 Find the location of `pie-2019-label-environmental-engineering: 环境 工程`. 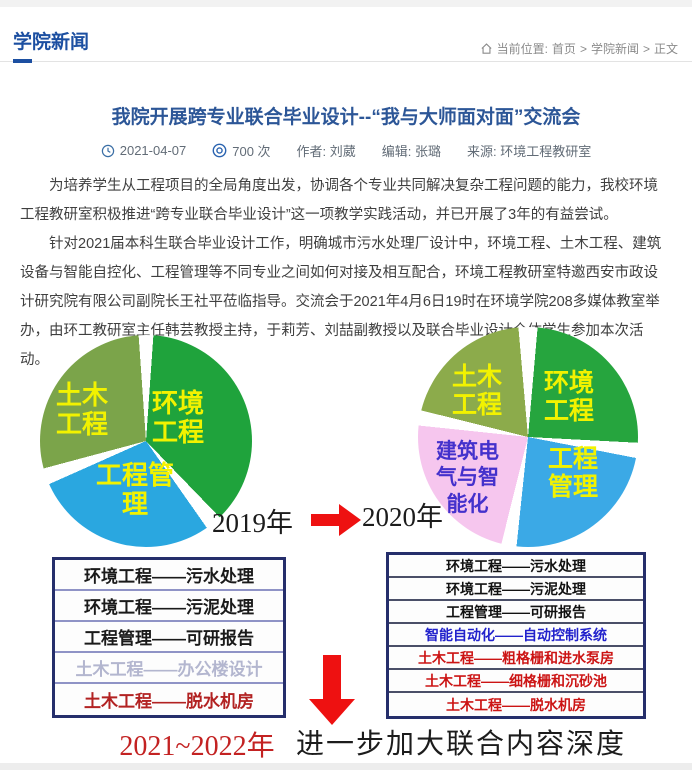

pie-2019-label-environmental-engineering: 环境 工程 is located at coordinates (178, 418).